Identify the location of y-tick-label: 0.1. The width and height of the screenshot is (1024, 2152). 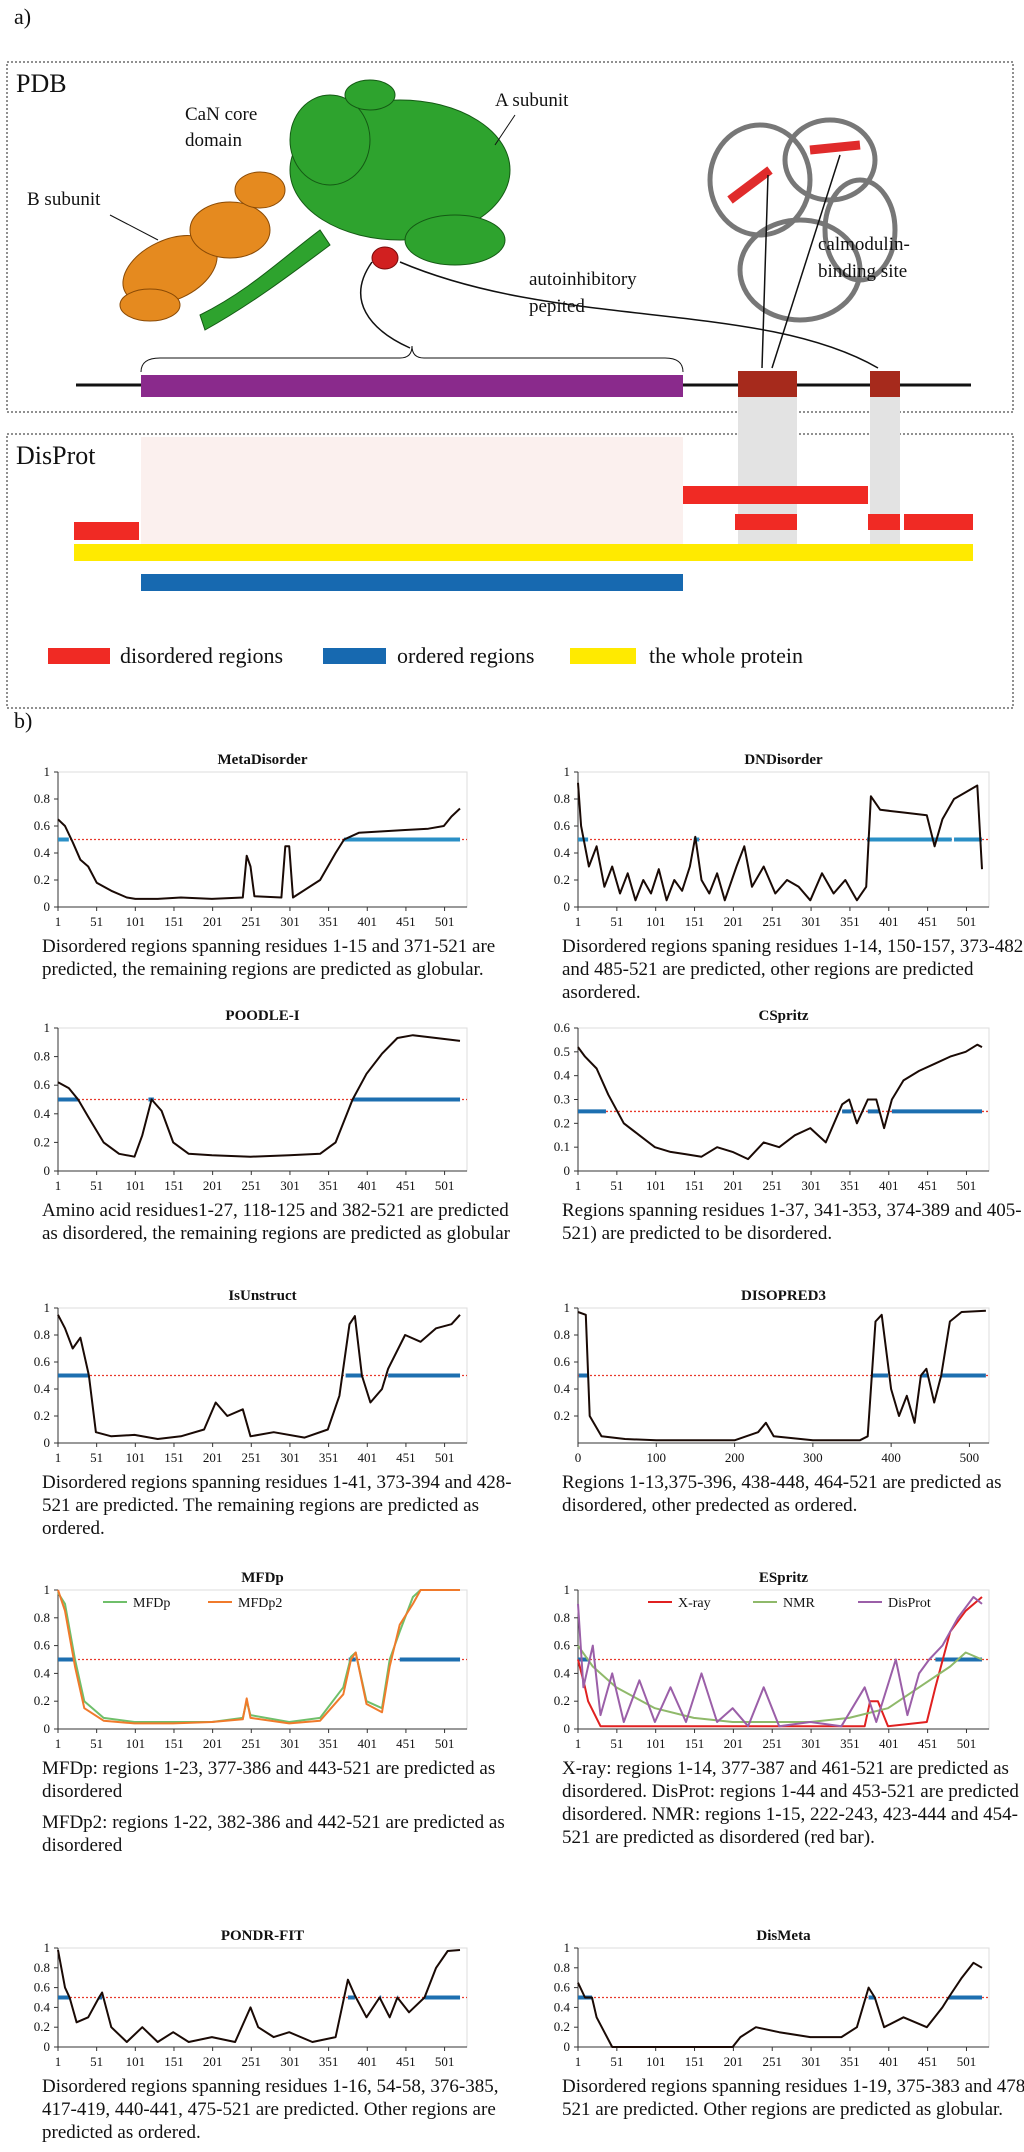
(562, 1146).